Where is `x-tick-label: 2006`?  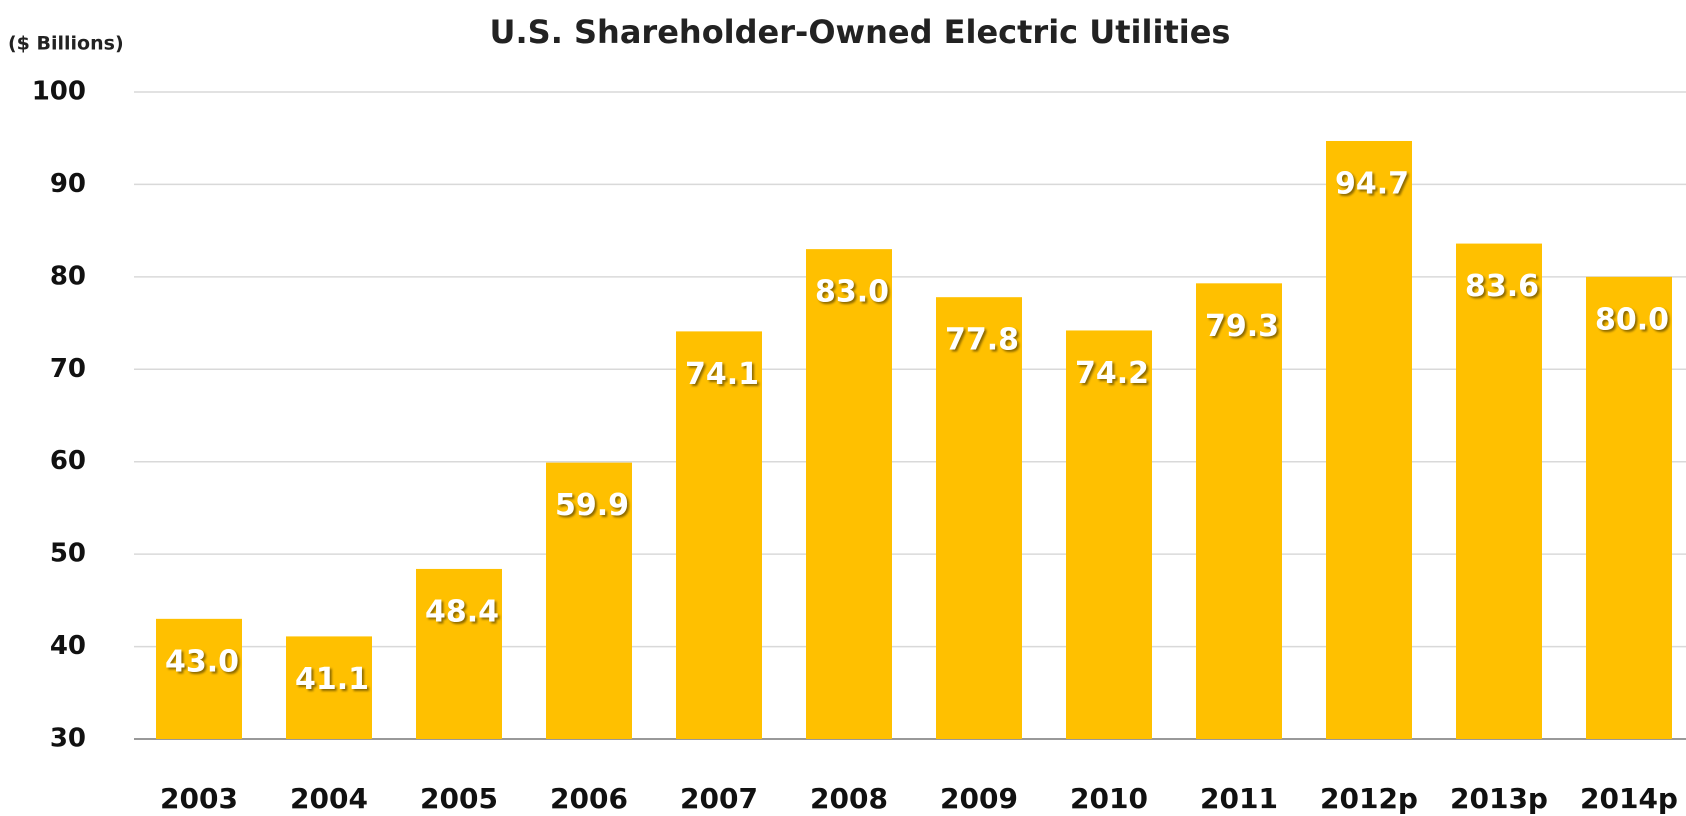 x-tick-label: 2006 is located at coordinates (589, 798).